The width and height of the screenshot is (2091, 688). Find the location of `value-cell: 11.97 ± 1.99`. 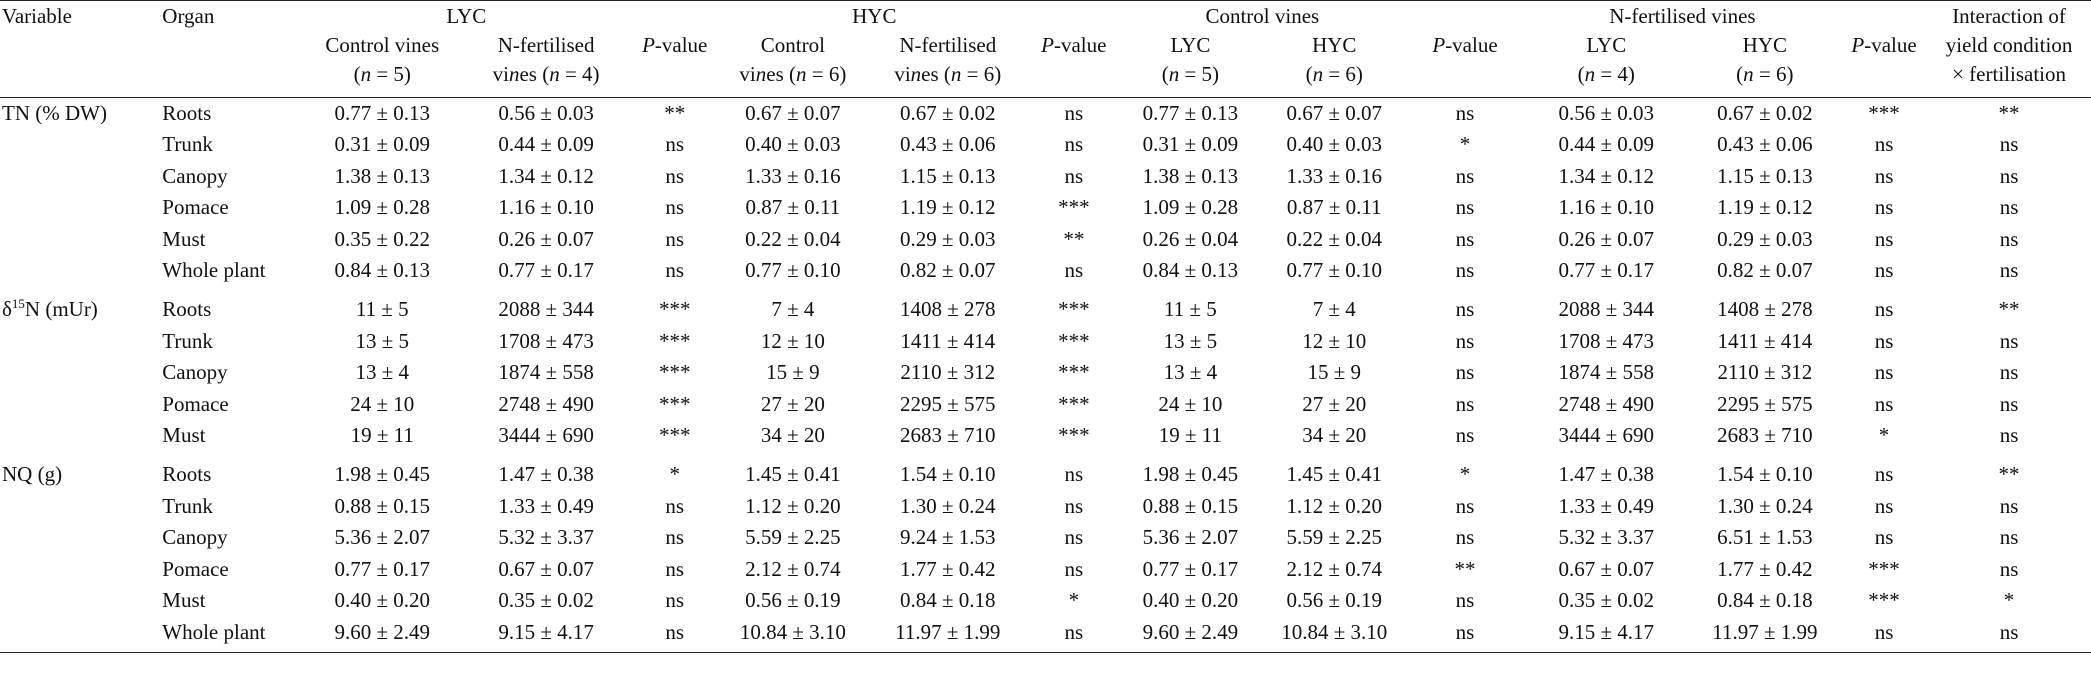

value-cell: 11.97 ± 1.99 is located at coordinates (1764, 634).